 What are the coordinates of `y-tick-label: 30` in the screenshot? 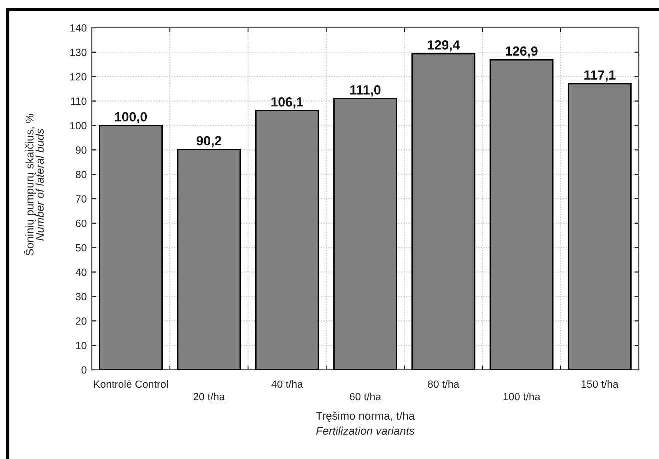 It's located at (81, 297).